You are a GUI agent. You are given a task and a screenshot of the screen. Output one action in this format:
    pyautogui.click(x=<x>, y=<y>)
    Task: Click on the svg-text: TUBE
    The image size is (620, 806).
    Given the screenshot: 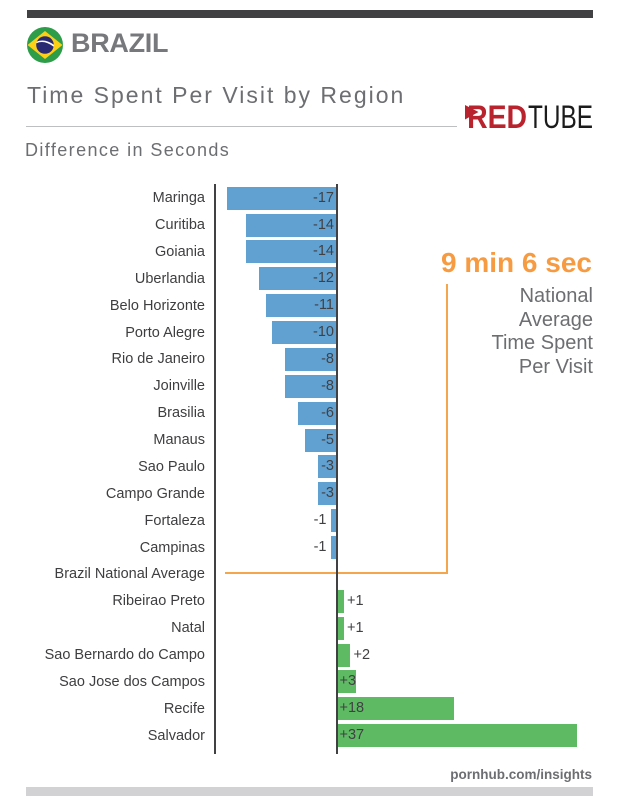 What is the action you would take?
    pyautogui.click(x=560, y=116)
    